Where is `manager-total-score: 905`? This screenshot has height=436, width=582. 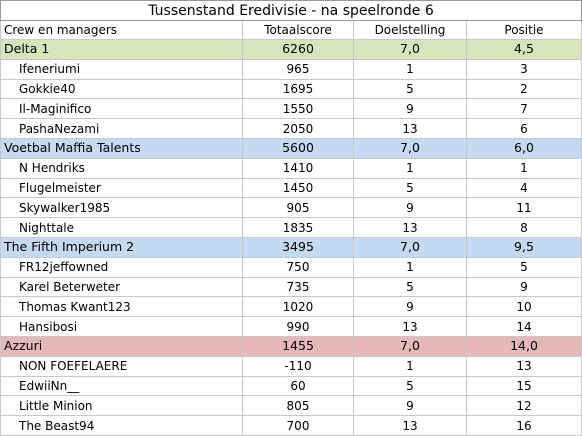 manager-total-score: 905 is located at coordinates (298, 208).